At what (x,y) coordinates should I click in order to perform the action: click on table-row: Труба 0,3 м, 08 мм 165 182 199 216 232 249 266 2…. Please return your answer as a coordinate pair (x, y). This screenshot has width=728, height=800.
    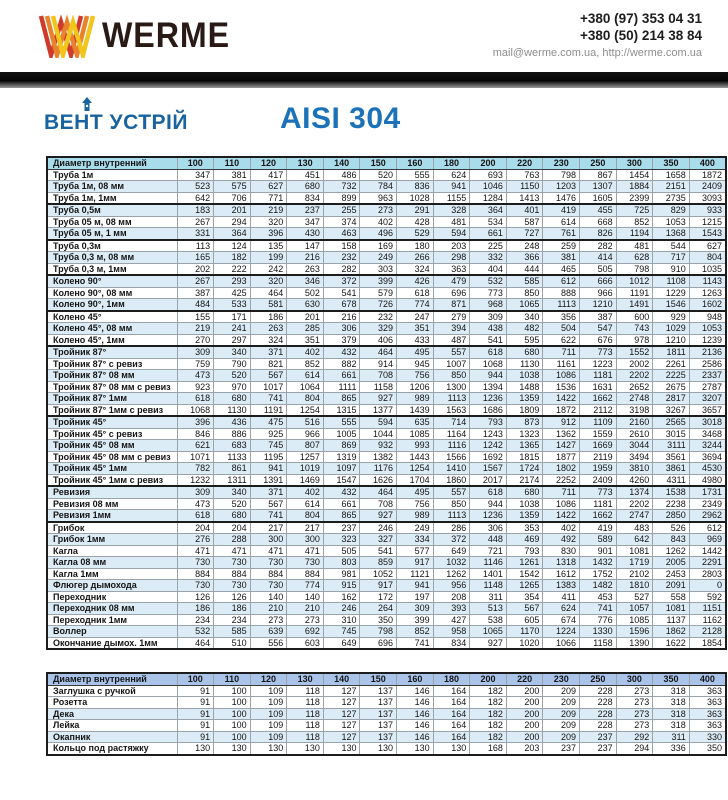
    Looking at the image, I should click on (386, 257).